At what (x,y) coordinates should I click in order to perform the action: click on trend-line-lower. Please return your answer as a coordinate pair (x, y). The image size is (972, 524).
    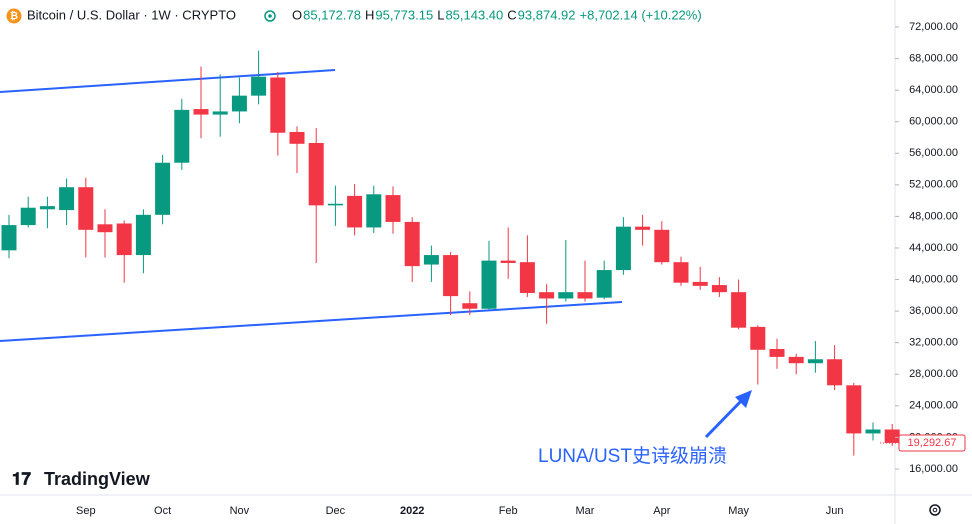
    Looking at the image, I should click on (311, 321).